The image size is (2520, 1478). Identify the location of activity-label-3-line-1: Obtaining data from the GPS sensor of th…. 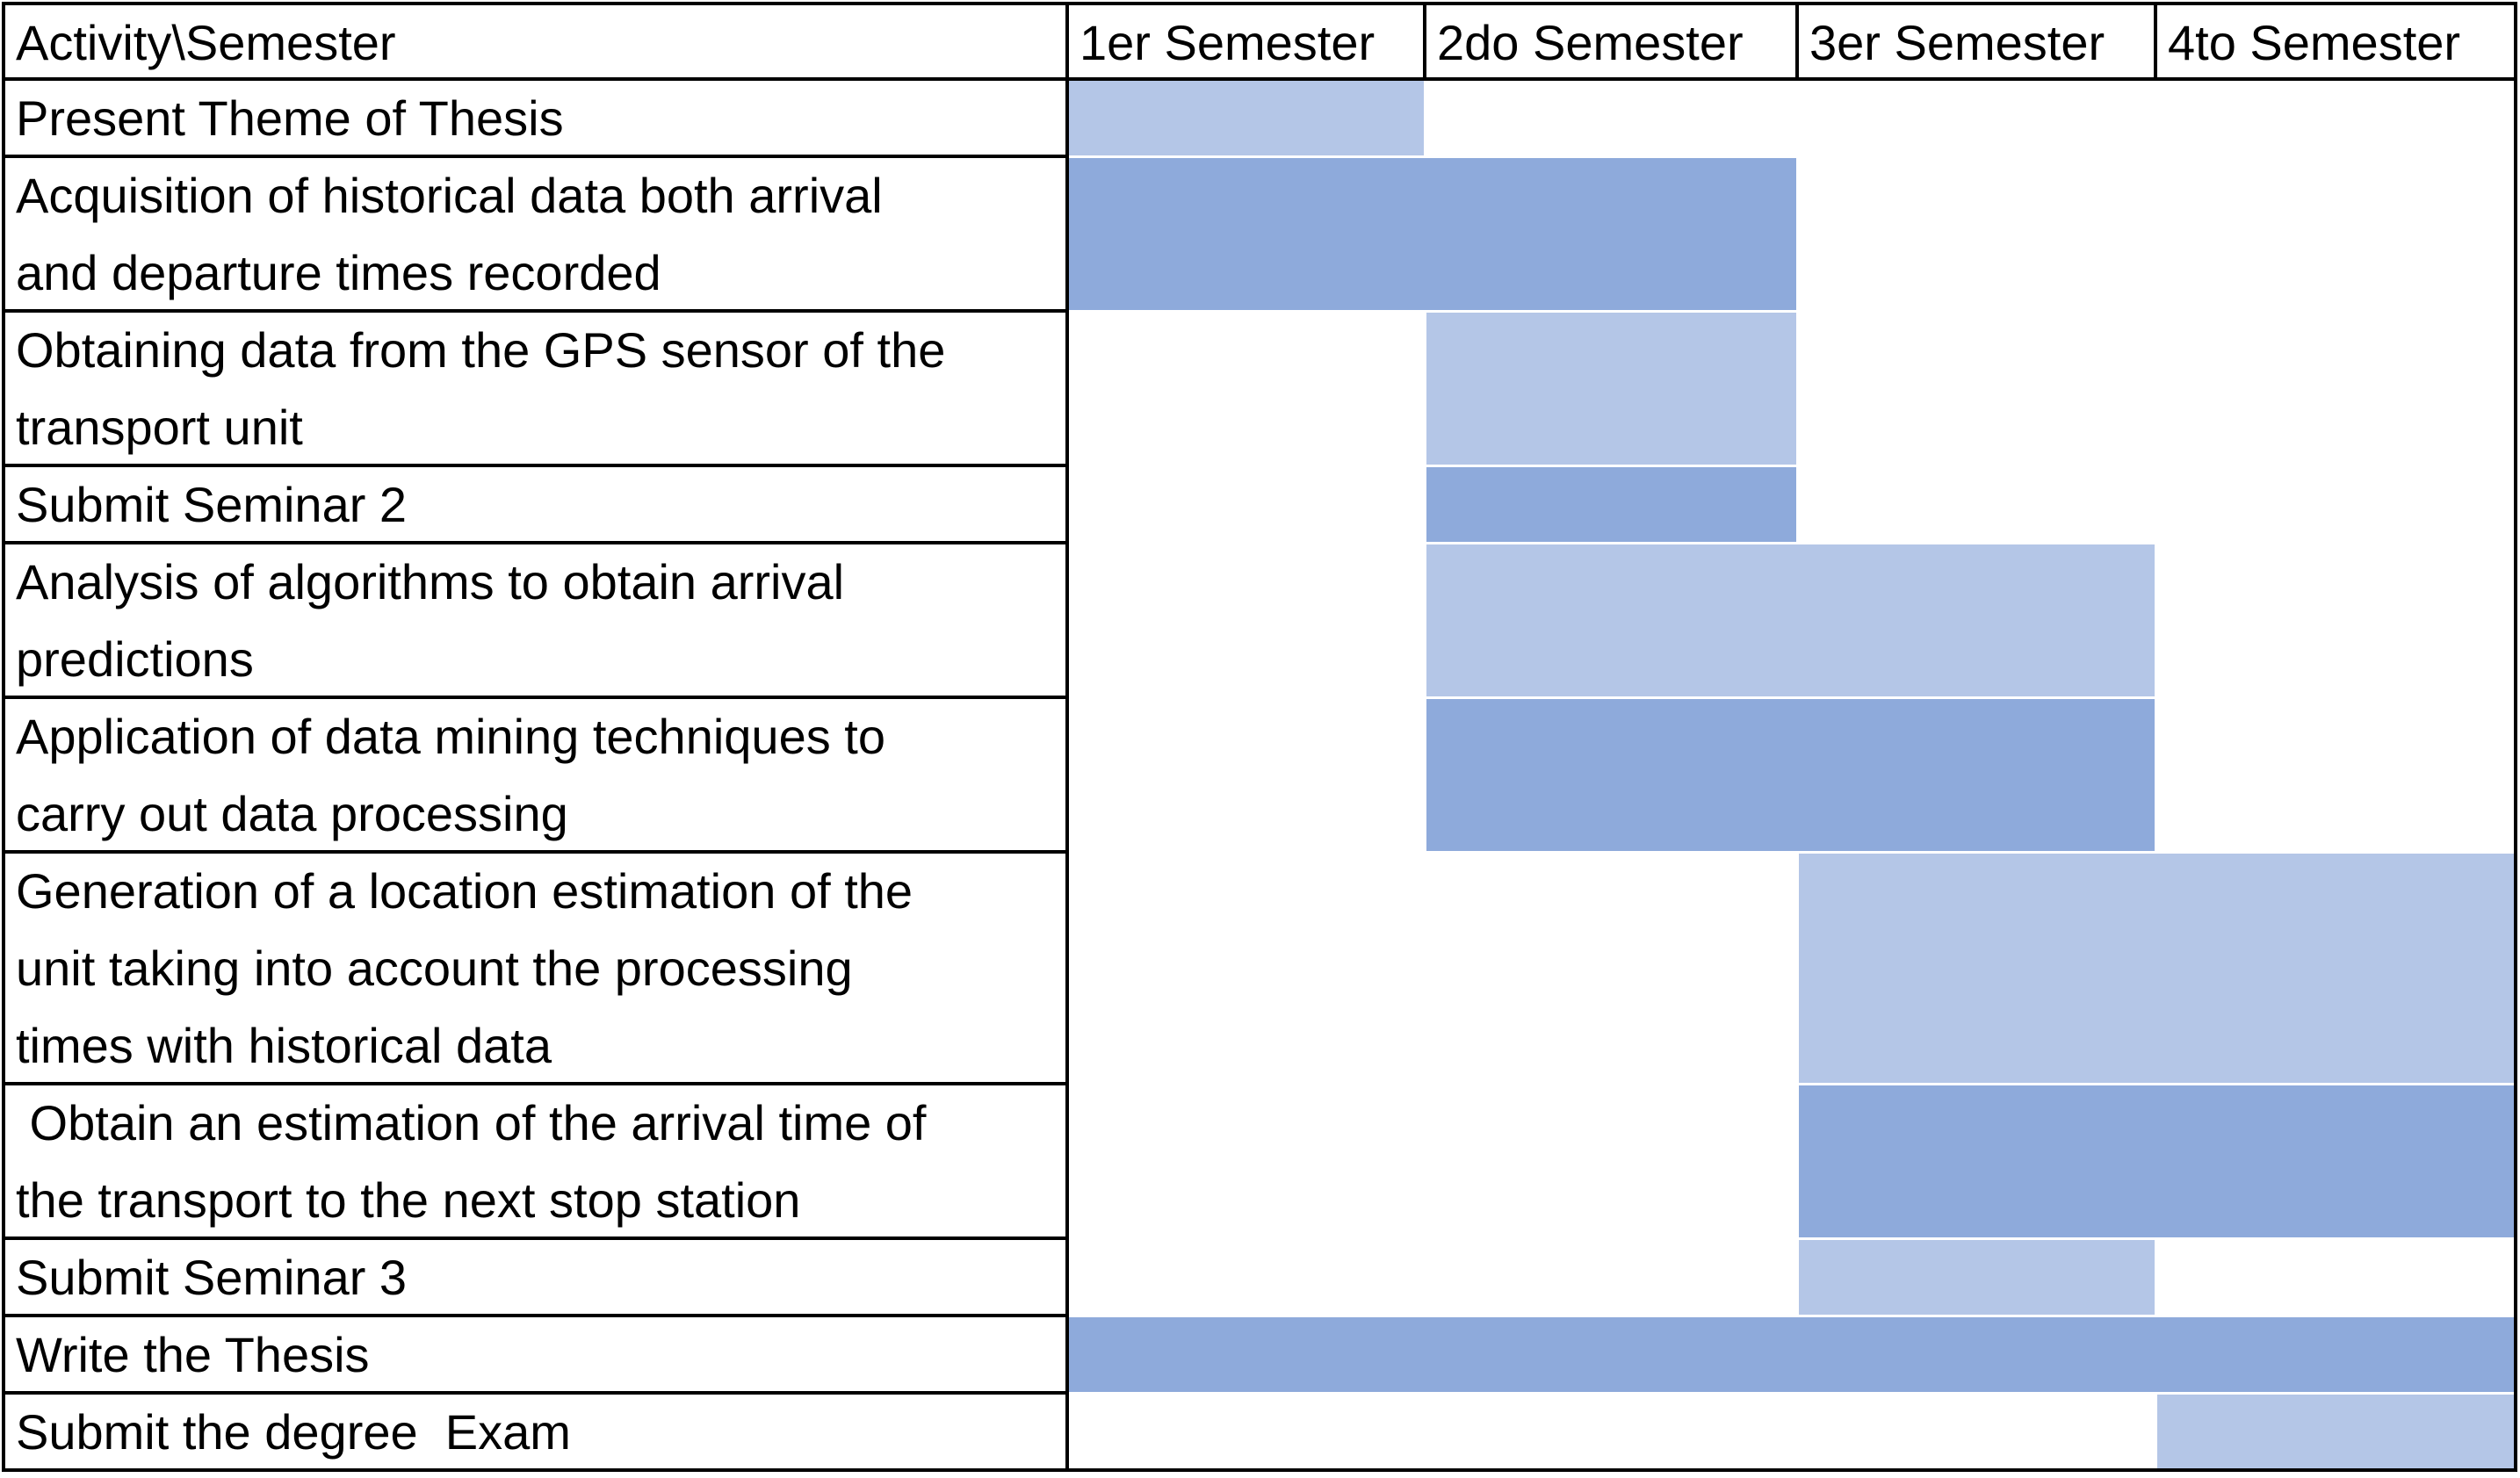
(480, 350).